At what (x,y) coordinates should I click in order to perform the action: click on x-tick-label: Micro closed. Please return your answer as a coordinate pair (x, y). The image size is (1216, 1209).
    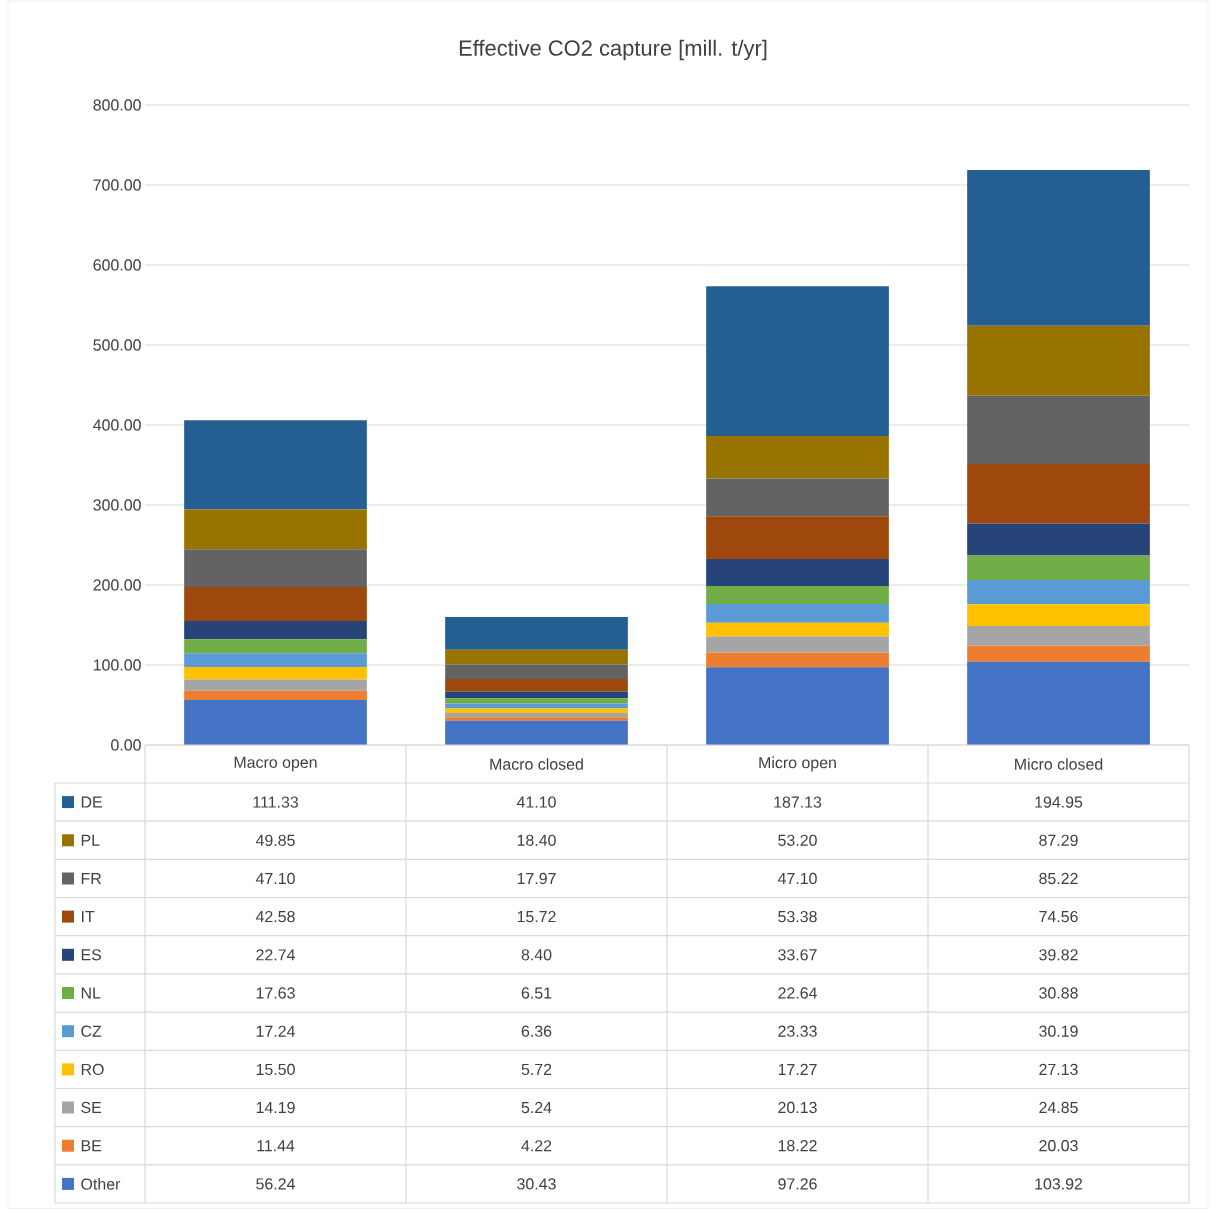
    Looking at the image, I should click on (1059, 764).